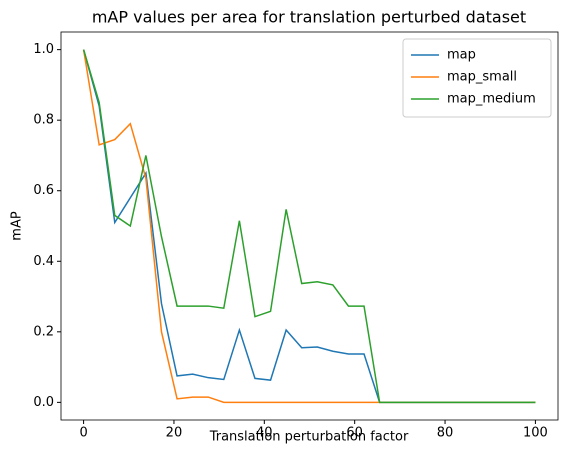 This screenshot has height=455, width=567. What do you see at coordinates (445, 433) in the screenshot?
I see `x-tick-label: 80` at bounding box center [445, 433].